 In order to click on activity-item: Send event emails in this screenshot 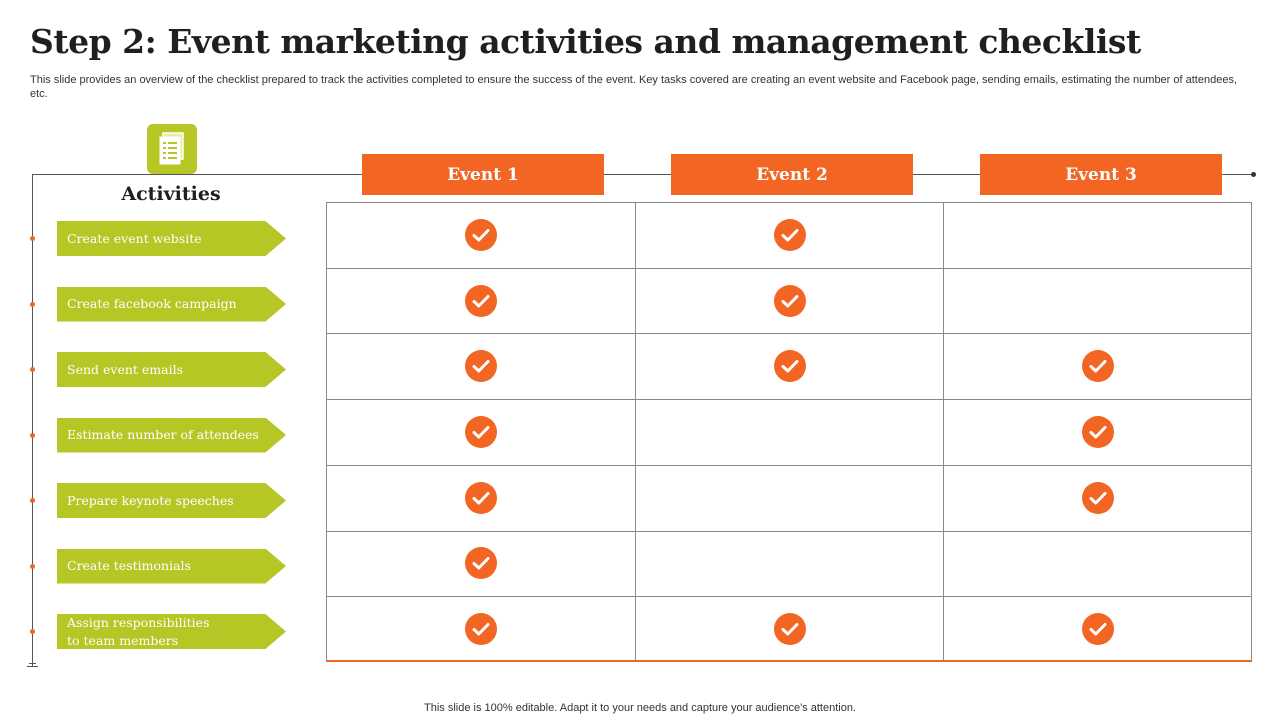, I will do `click(171, 369)`.